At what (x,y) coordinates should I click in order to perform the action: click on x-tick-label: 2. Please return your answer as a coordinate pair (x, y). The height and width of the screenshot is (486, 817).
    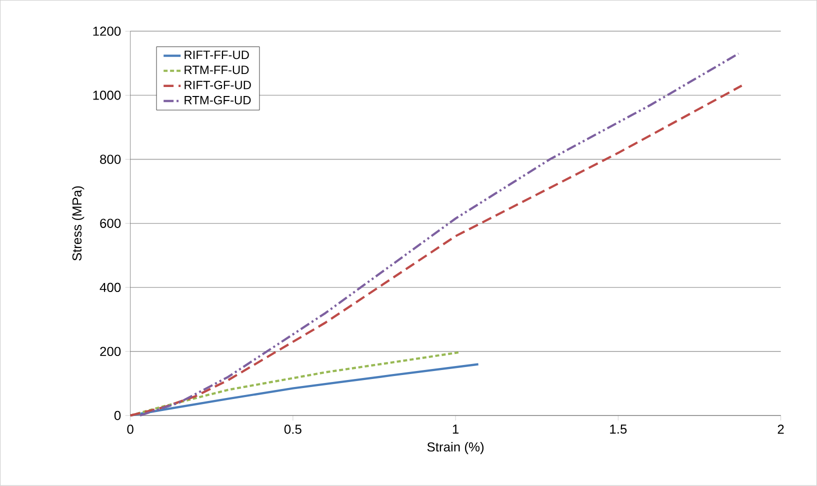
    Looking at the image, I should click on (781, 429).